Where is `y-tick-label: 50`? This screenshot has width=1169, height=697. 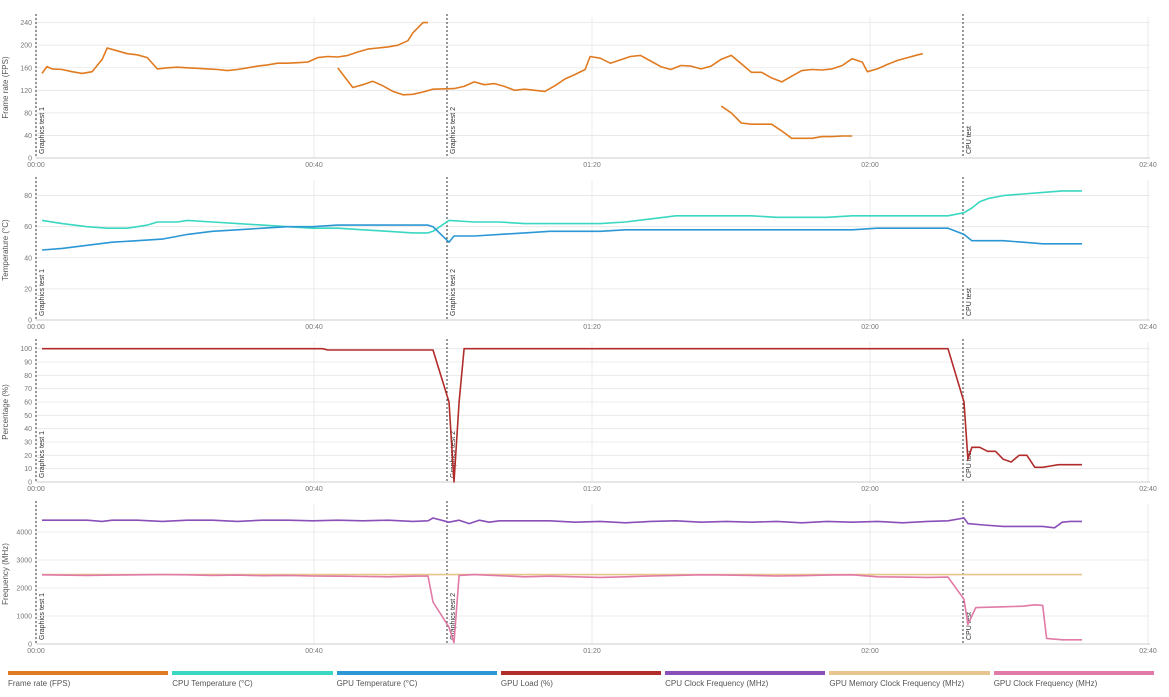
y-tick-label: 50 is located at coordinates (28, 416).